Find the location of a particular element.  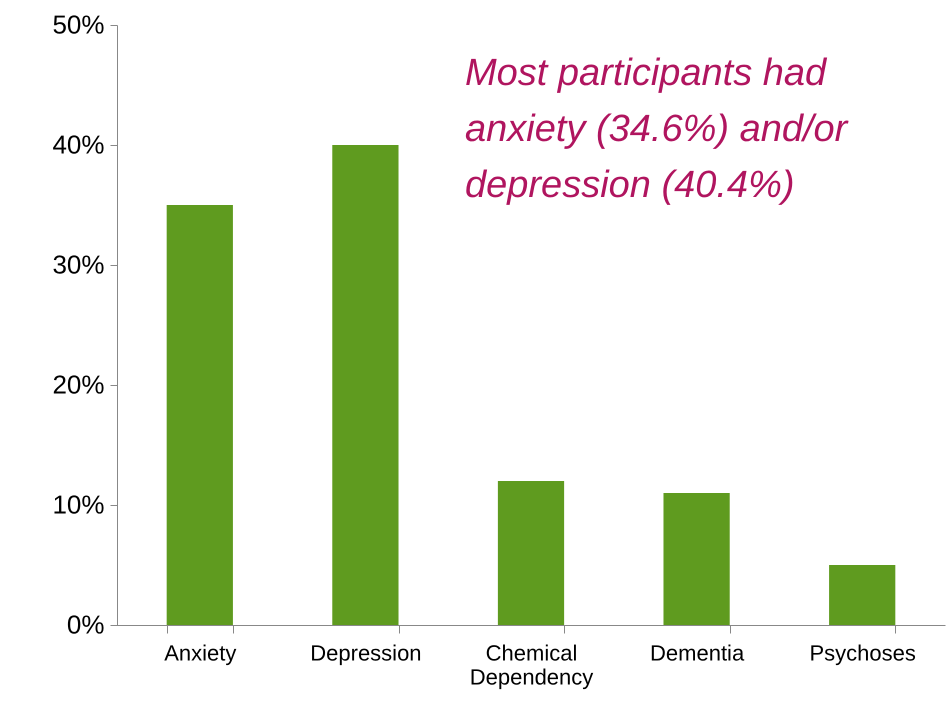

x-tick-label: Dementia is located at coordinates (697, 653).